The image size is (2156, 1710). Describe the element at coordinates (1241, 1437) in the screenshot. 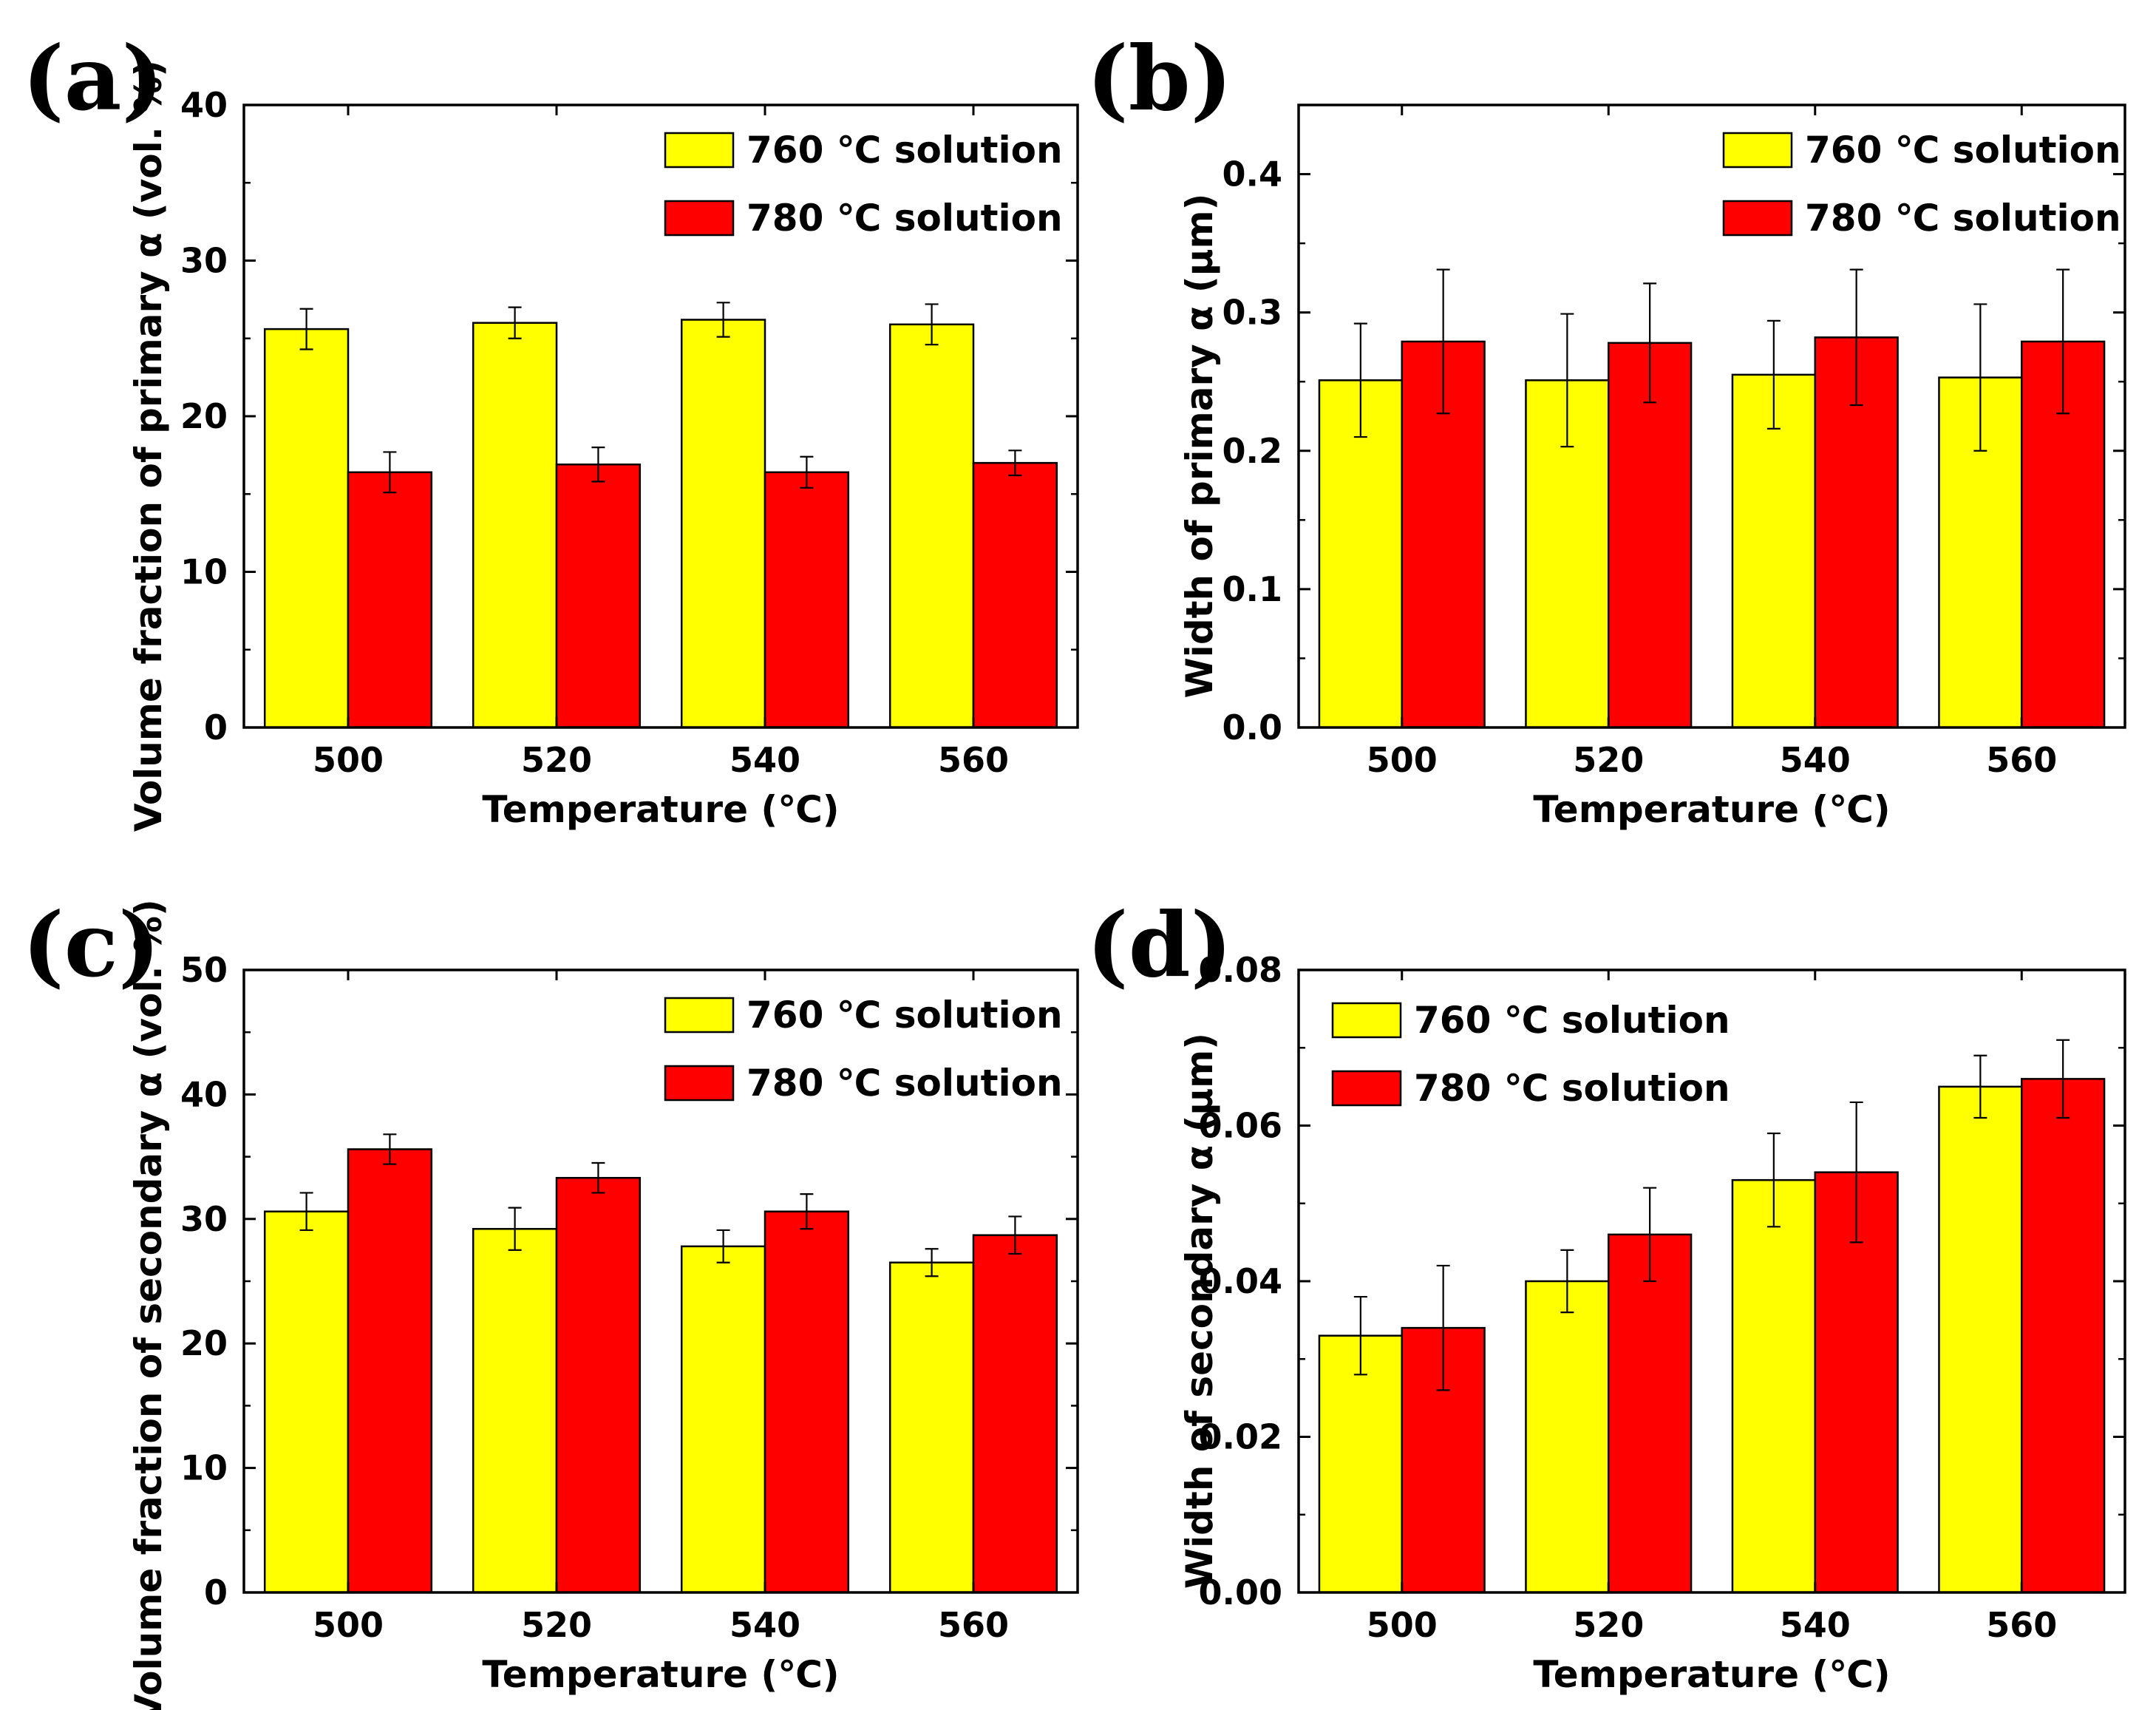

I see `y-tick-label: 0.02` at that location.